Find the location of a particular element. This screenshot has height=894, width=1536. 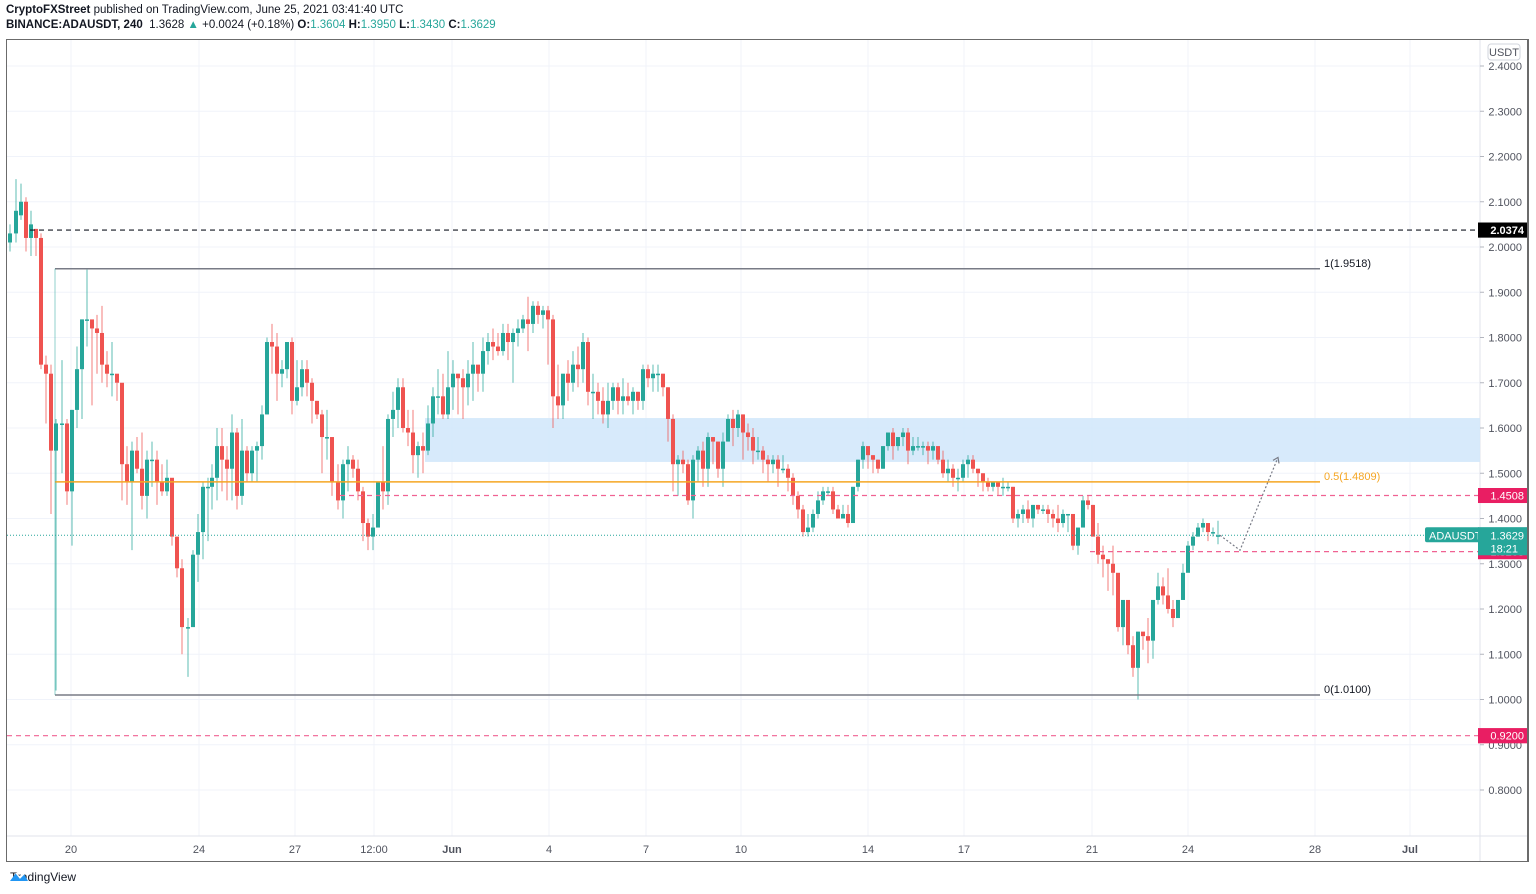

currency-badge is located at coordinates (1504, 52).